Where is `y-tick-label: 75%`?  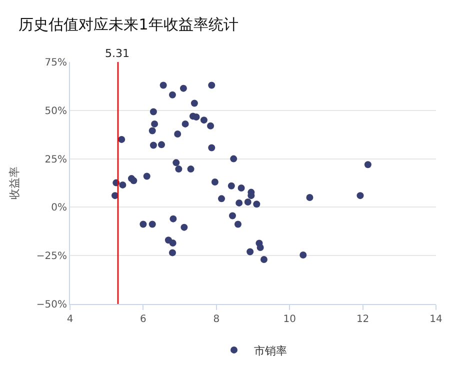
y-tick-label: 75% is located at coordinates (55, 63).